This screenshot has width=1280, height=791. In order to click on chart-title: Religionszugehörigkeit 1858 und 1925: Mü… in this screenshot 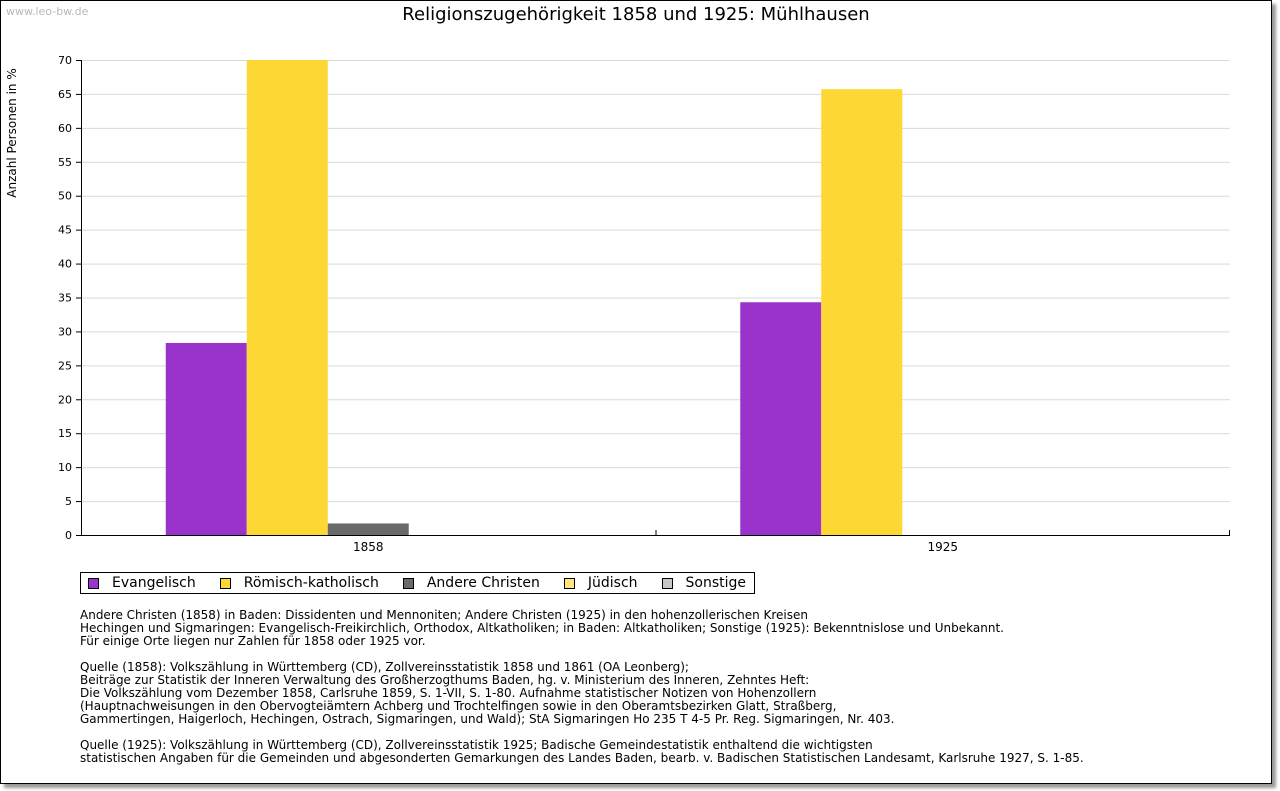, I will do `click(636, 14)`.